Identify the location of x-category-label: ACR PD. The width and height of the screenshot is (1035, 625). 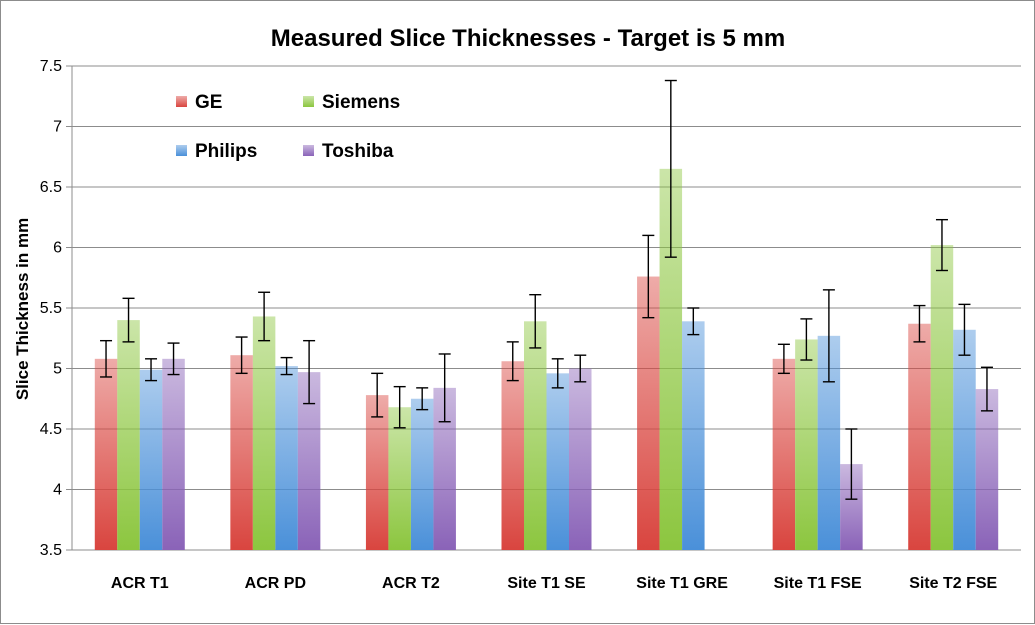
(275, 583).